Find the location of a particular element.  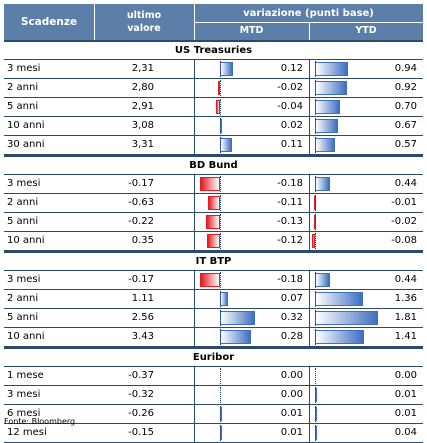

mtd-cell: 0.07 is located at coordinates (252, 299).